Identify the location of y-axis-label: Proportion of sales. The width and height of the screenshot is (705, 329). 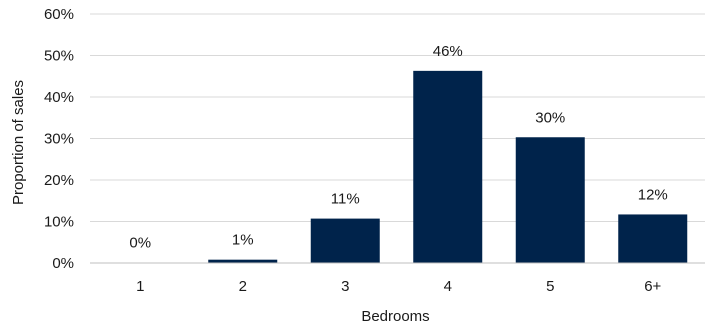
(18, 142).